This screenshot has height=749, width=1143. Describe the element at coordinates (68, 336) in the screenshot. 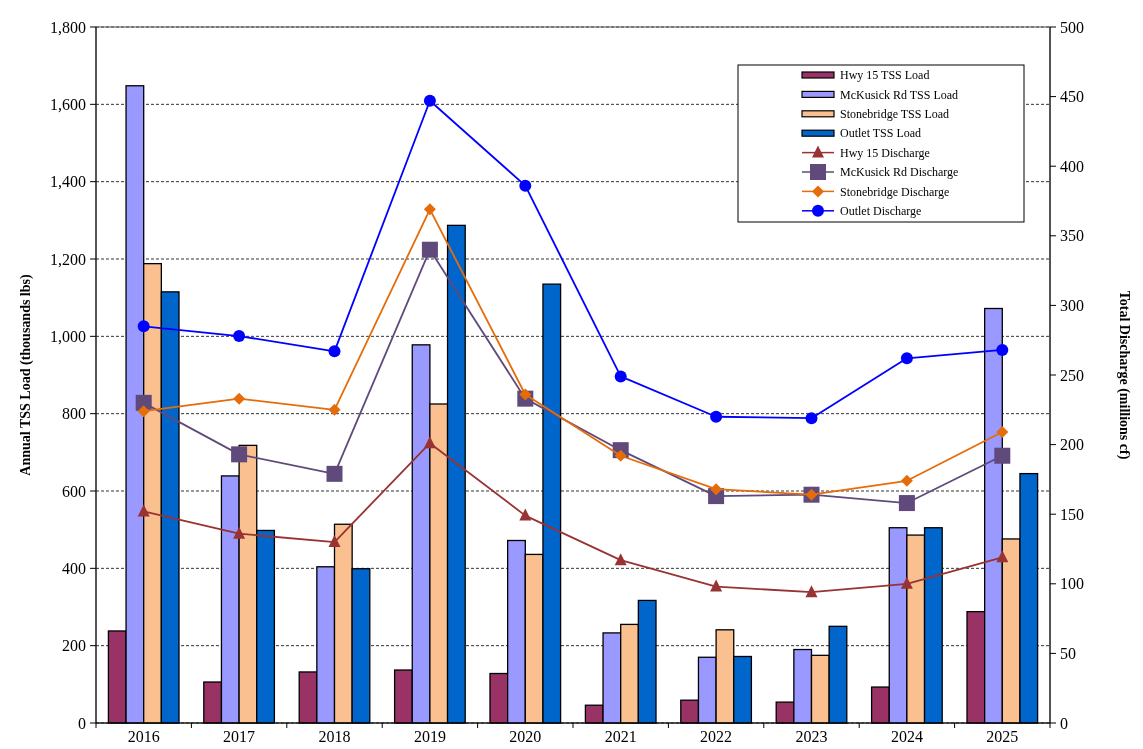

I see `y-tick-label: 1,000` at that location.